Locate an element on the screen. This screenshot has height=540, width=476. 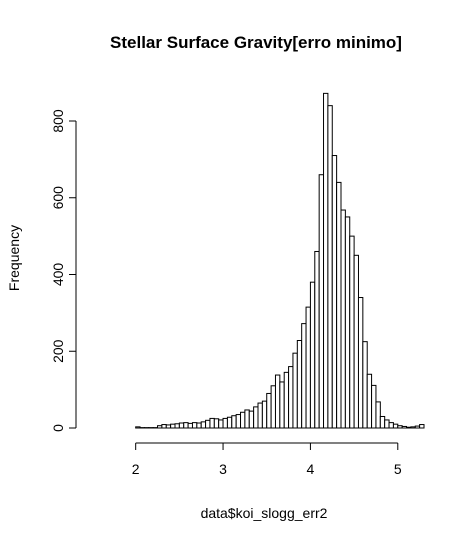
y-tick-label: 400 is located at coordinates (58, 275).